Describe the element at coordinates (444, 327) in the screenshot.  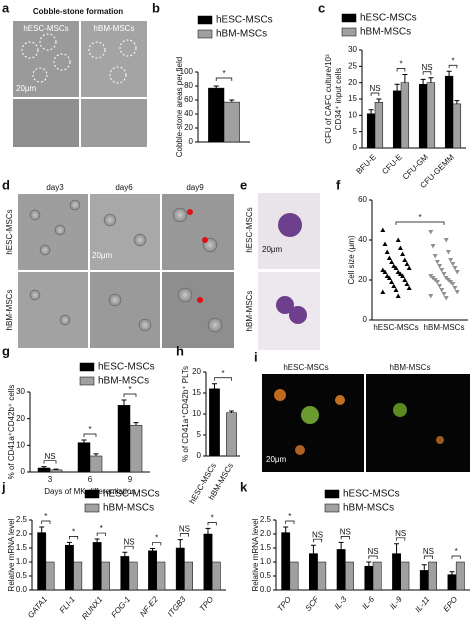
I see `x-tick-label: hBM-MSCs` at that location.